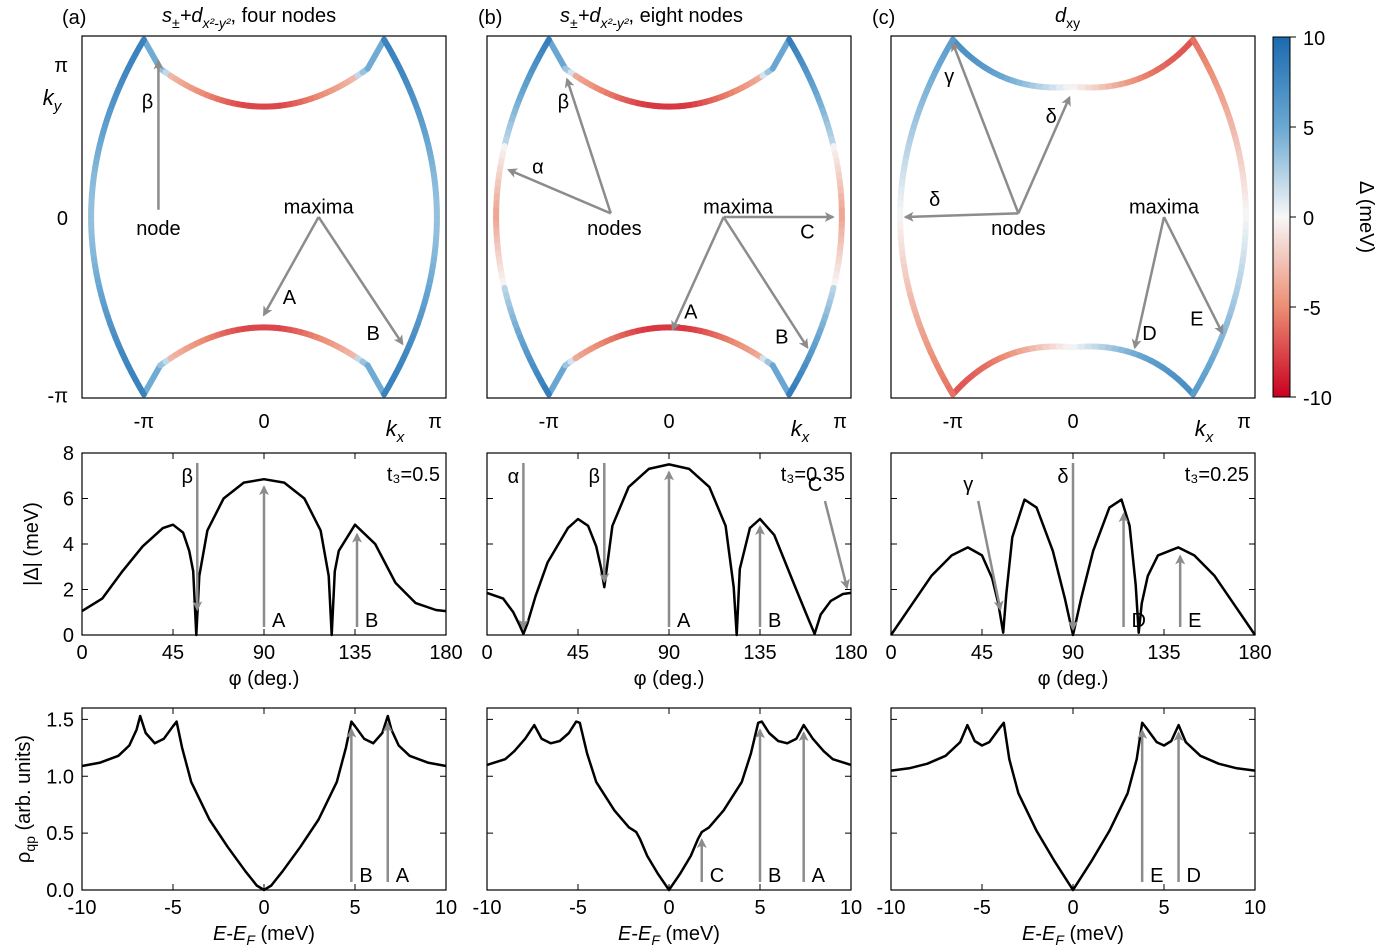  What do you see at coordinates (1314, 39) in the screenshot?
I see `colorbar-tick-label: 10` at bounding box center [1314, 39].